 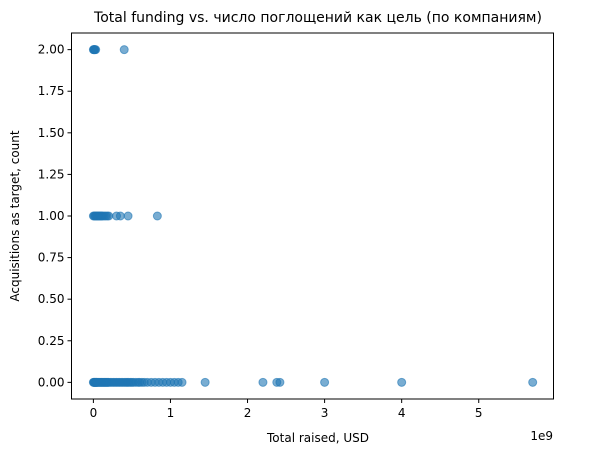 I want to click on y-tick-label: 1.00, so click(x=51, y=216).